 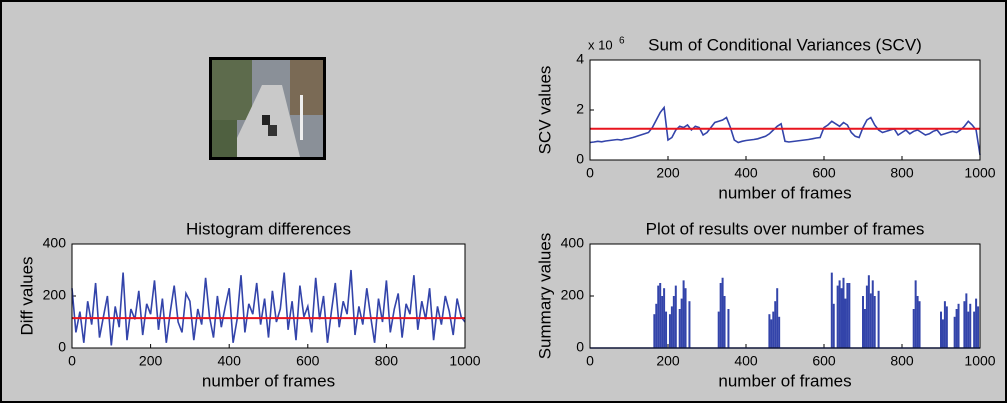 What do you see at coordinates (232, 90) in the screenshot?
I see `thumbnail-trees` at bounding box center [232, 90].